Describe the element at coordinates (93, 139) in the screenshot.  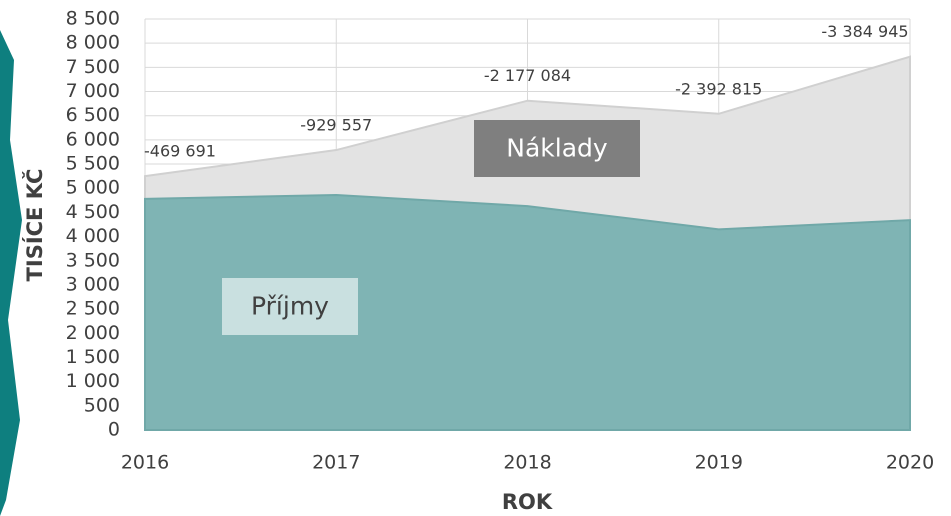
I see `y-tick-label: 6 000` at that location.